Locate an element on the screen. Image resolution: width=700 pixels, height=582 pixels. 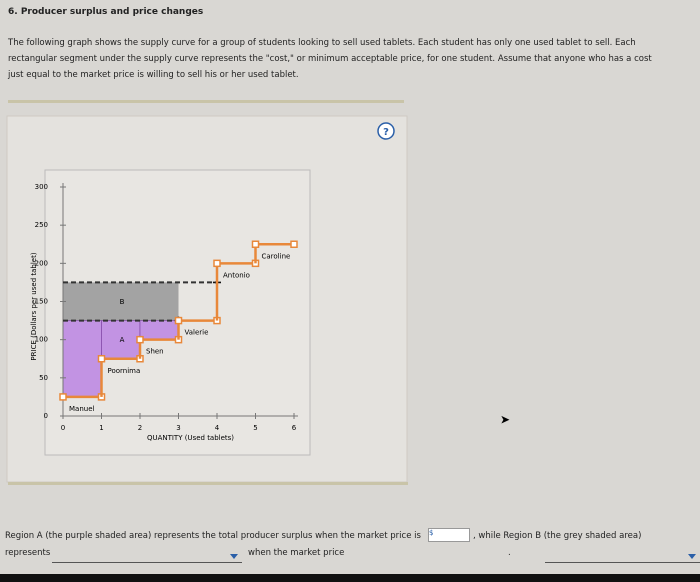
student-label: Poornima is located at coordinates (124, 371).